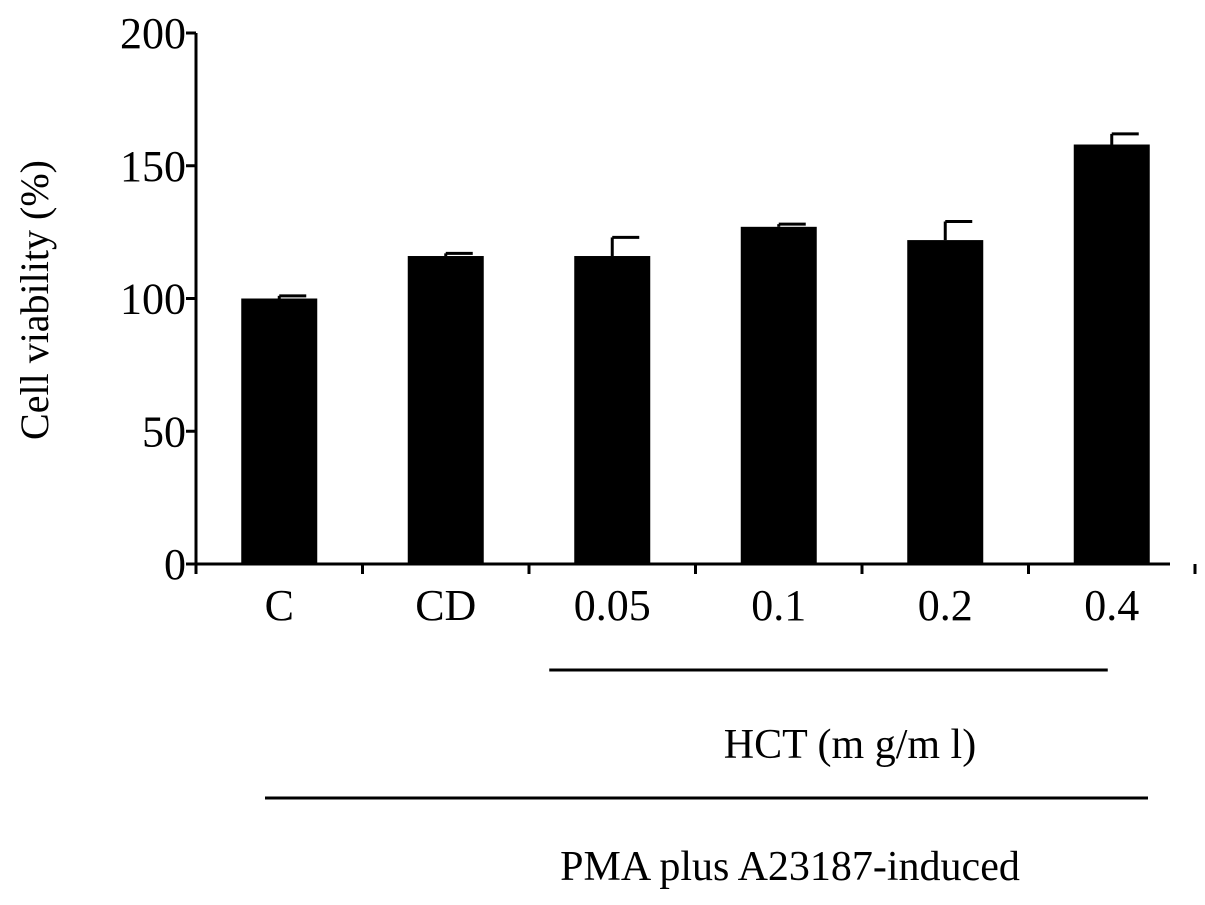  I want to click on x-tick-label: 0.1, so click(778, 605).